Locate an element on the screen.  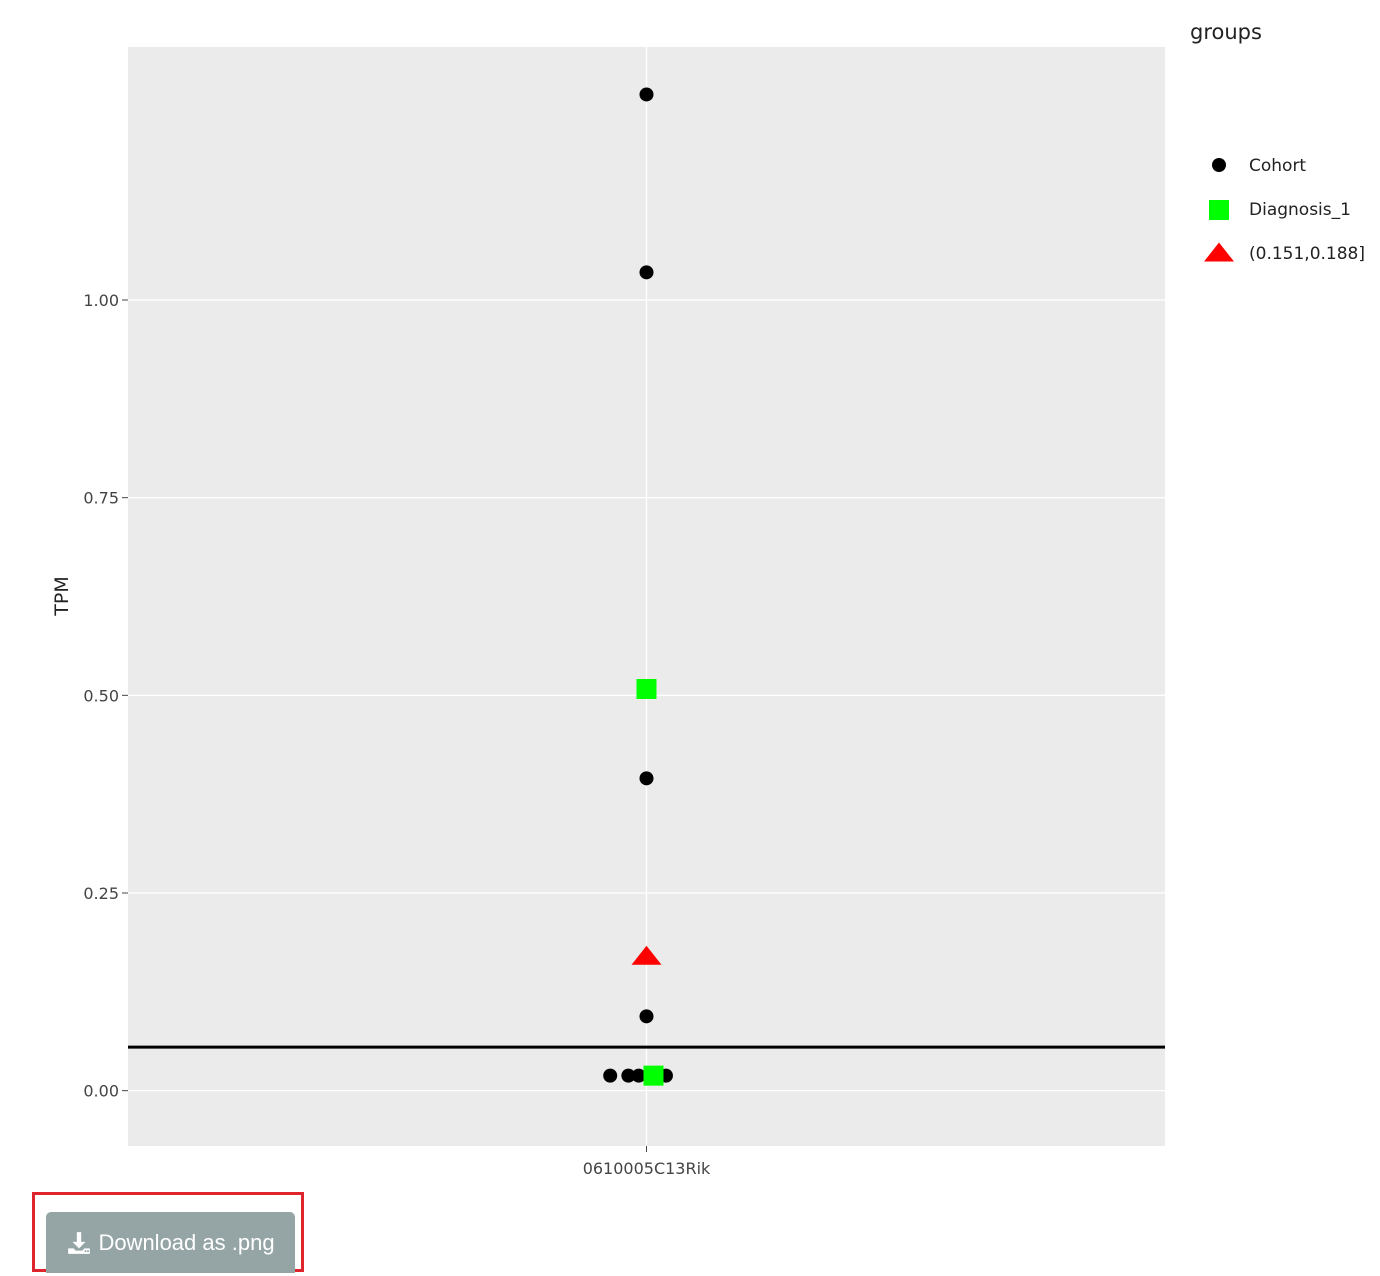
y-tick-label: 0.00 is located at coordinates (101, 1091).